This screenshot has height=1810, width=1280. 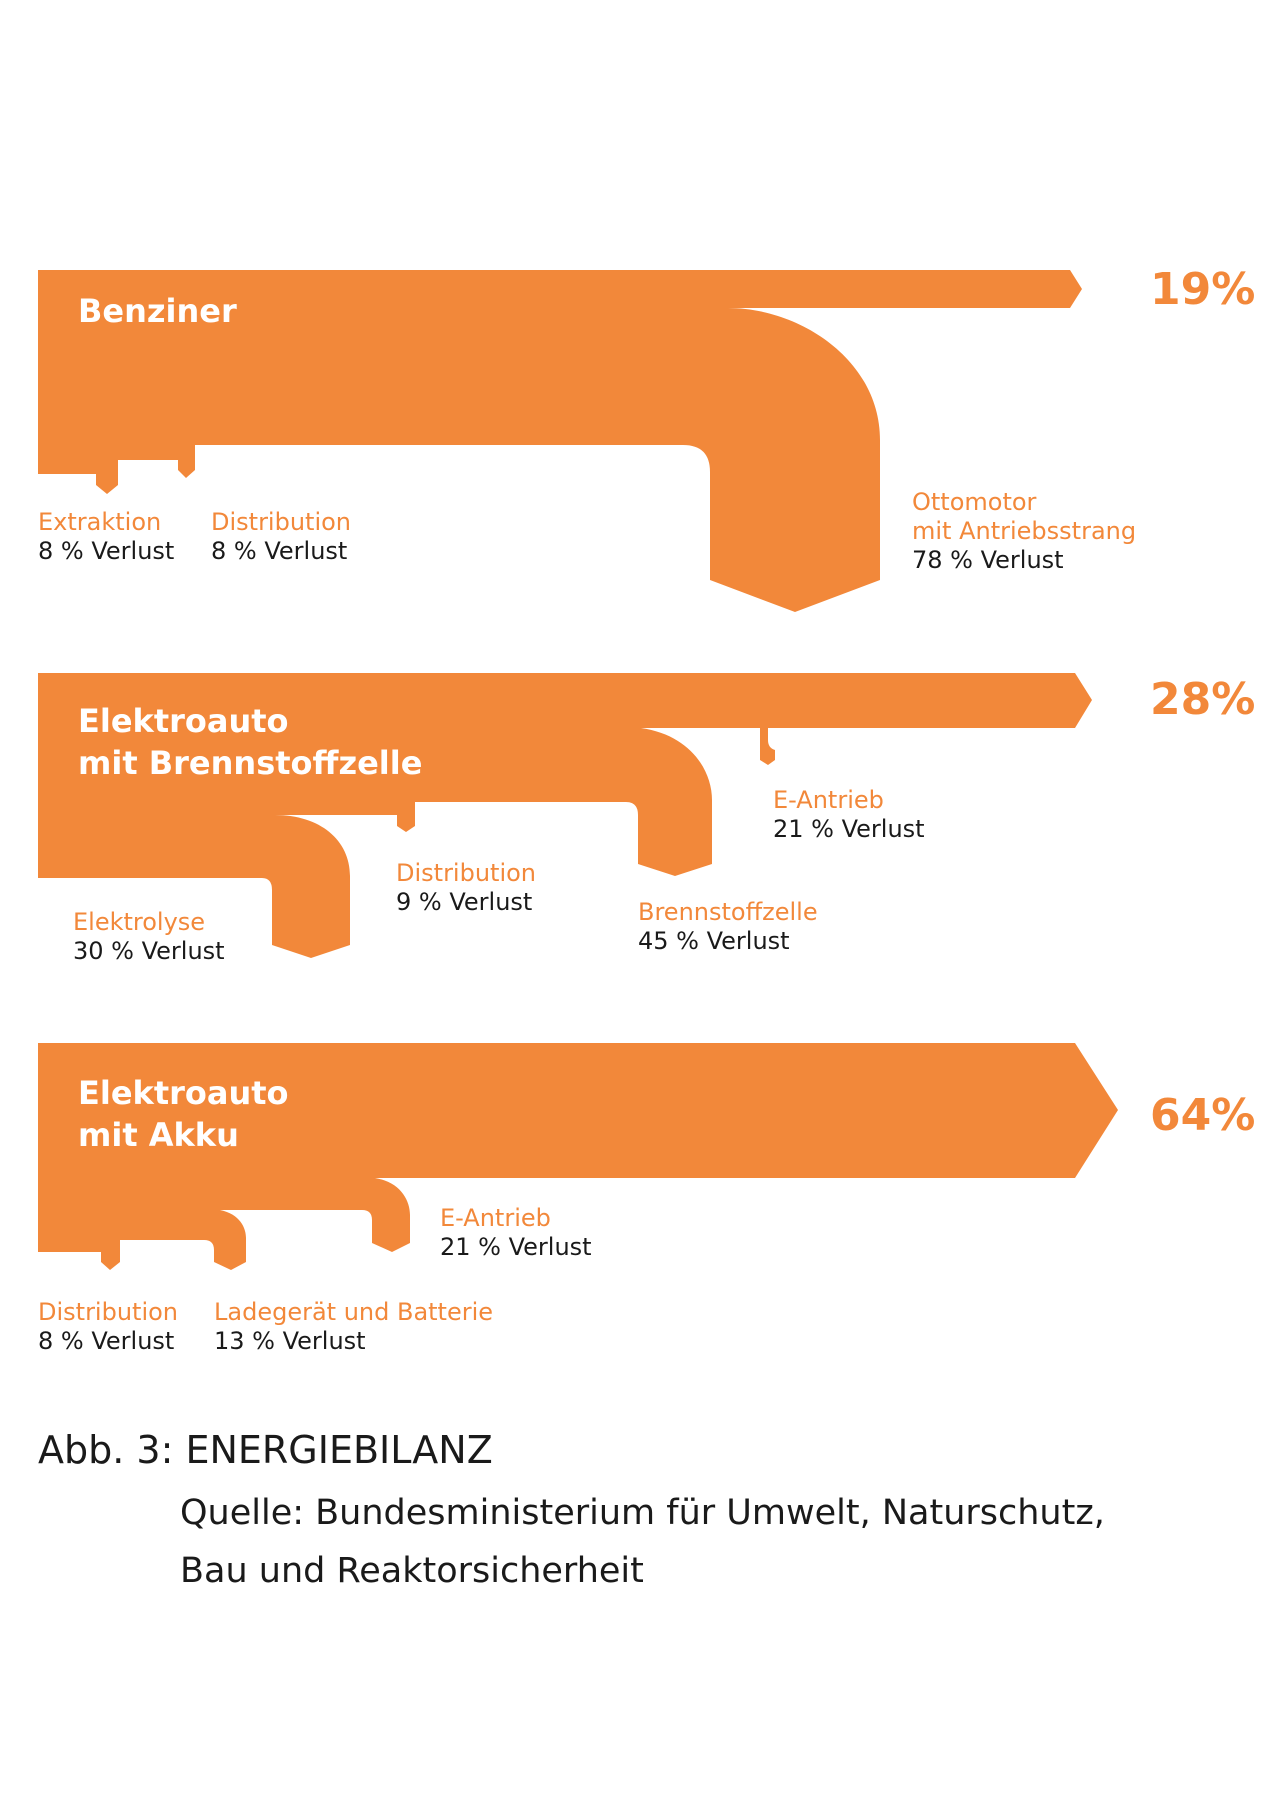 I want to click on flow-akku-main, so click(x=578, y=1156).